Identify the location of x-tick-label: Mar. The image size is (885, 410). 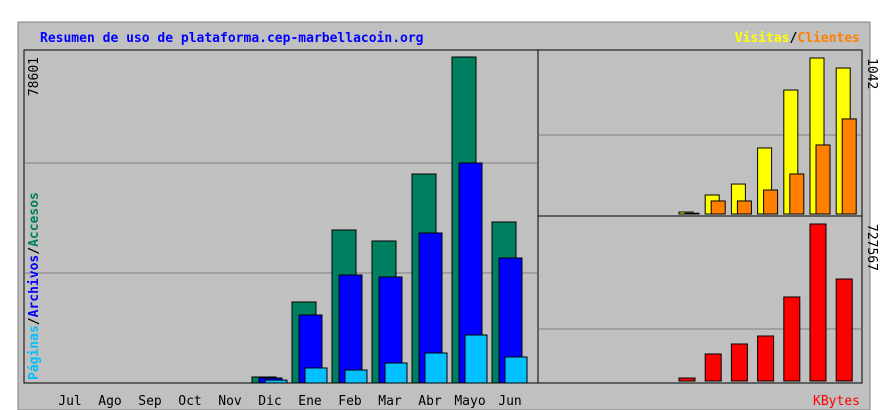
(390, 401).